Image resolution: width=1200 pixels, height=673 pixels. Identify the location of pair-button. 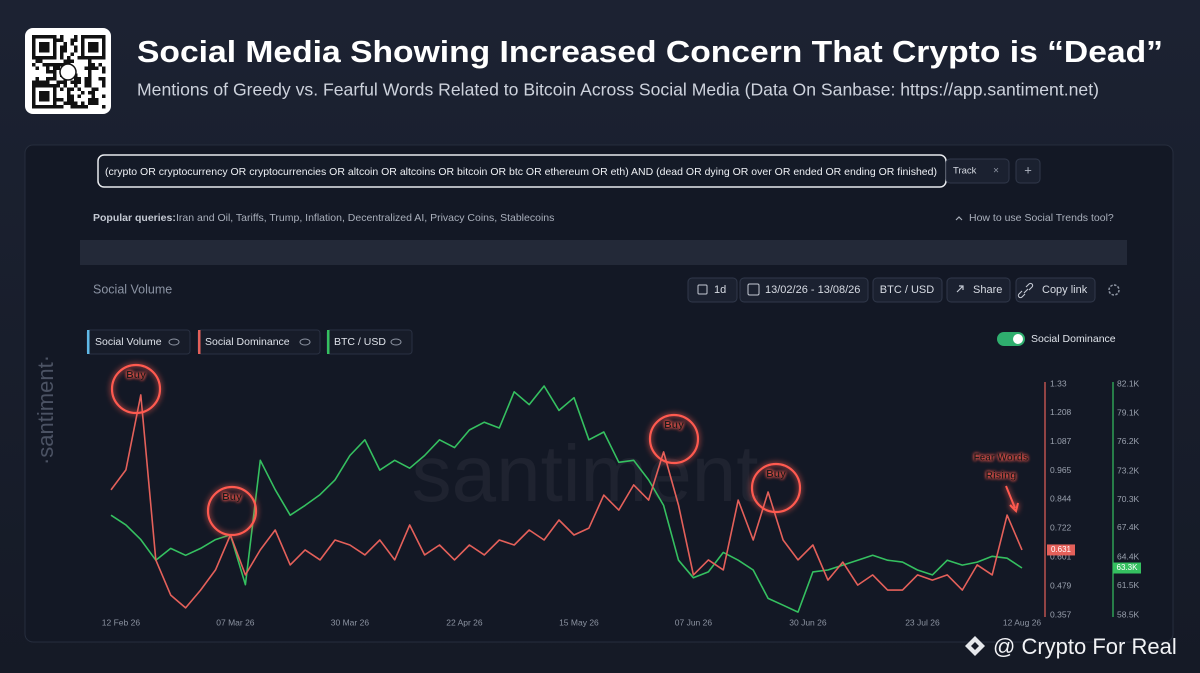
(907, 290).